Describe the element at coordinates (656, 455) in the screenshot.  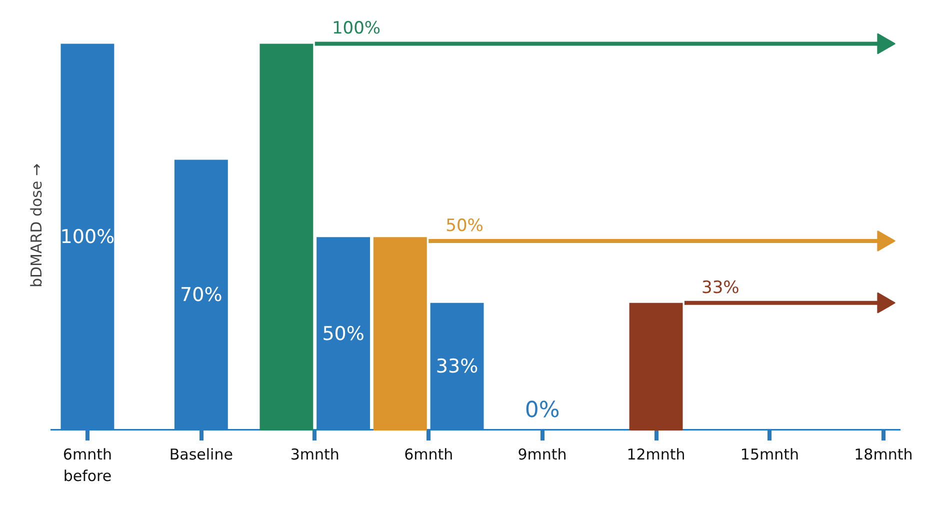
I see `x-tick-label: 12mnth` at that location.